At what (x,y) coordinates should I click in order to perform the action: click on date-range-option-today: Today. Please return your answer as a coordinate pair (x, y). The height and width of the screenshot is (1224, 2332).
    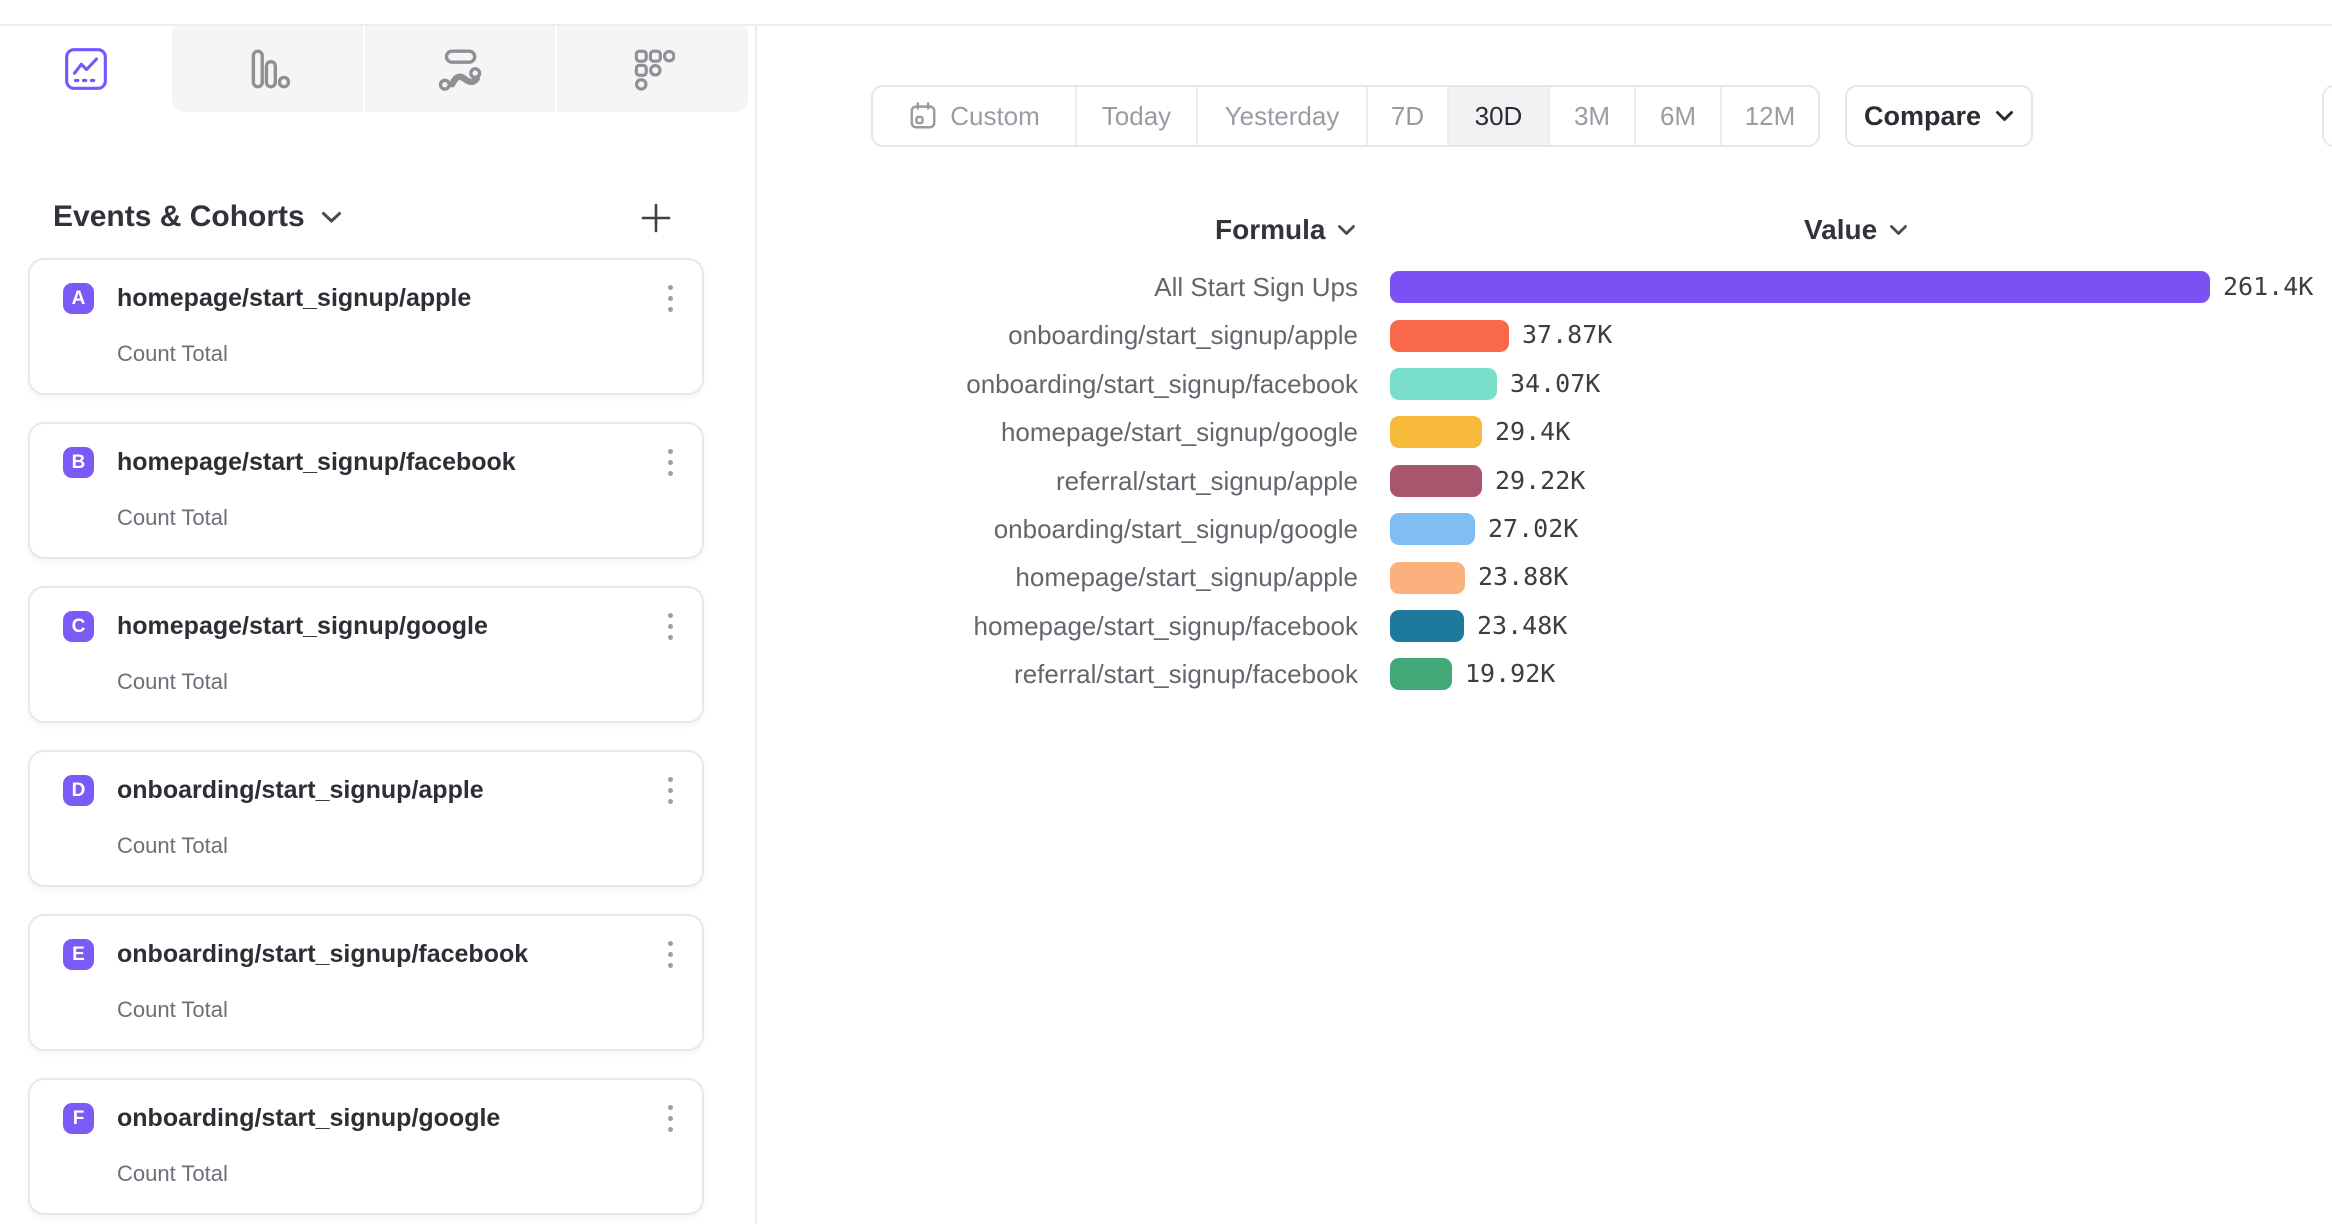
    Looking at the image, I should click on (1135, 116).